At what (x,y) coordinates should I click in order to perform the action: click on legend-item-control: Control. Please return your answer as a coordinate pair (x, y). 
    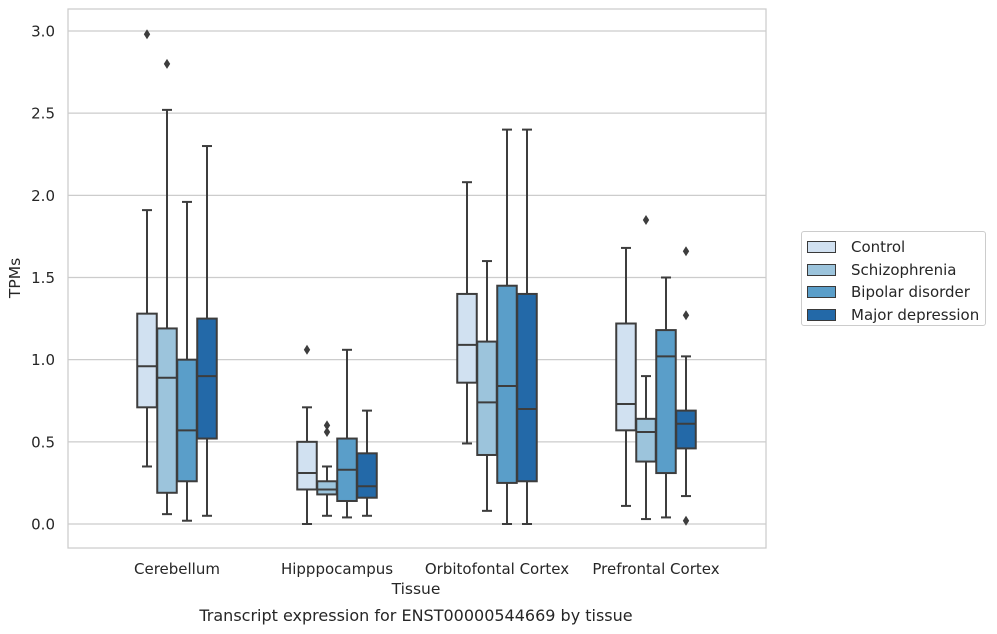
    Looking at the image, I should click on (896, 247).